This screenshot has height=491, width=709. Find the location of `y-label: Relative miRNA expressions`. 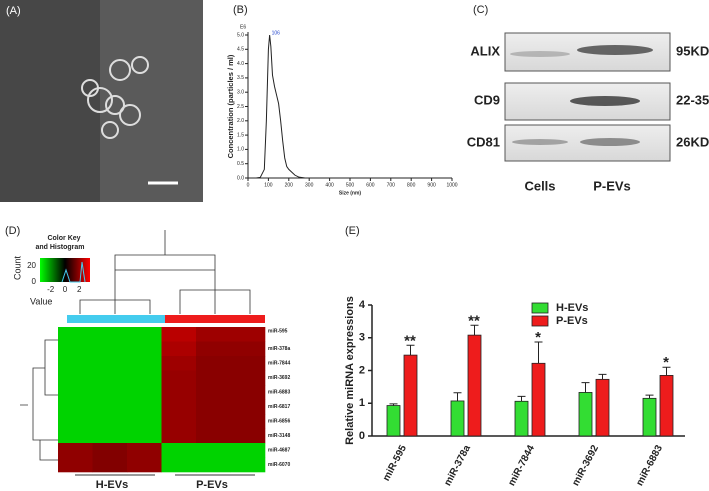

y-label: Relative miRNA expressions is located at coordinates (350, 370).